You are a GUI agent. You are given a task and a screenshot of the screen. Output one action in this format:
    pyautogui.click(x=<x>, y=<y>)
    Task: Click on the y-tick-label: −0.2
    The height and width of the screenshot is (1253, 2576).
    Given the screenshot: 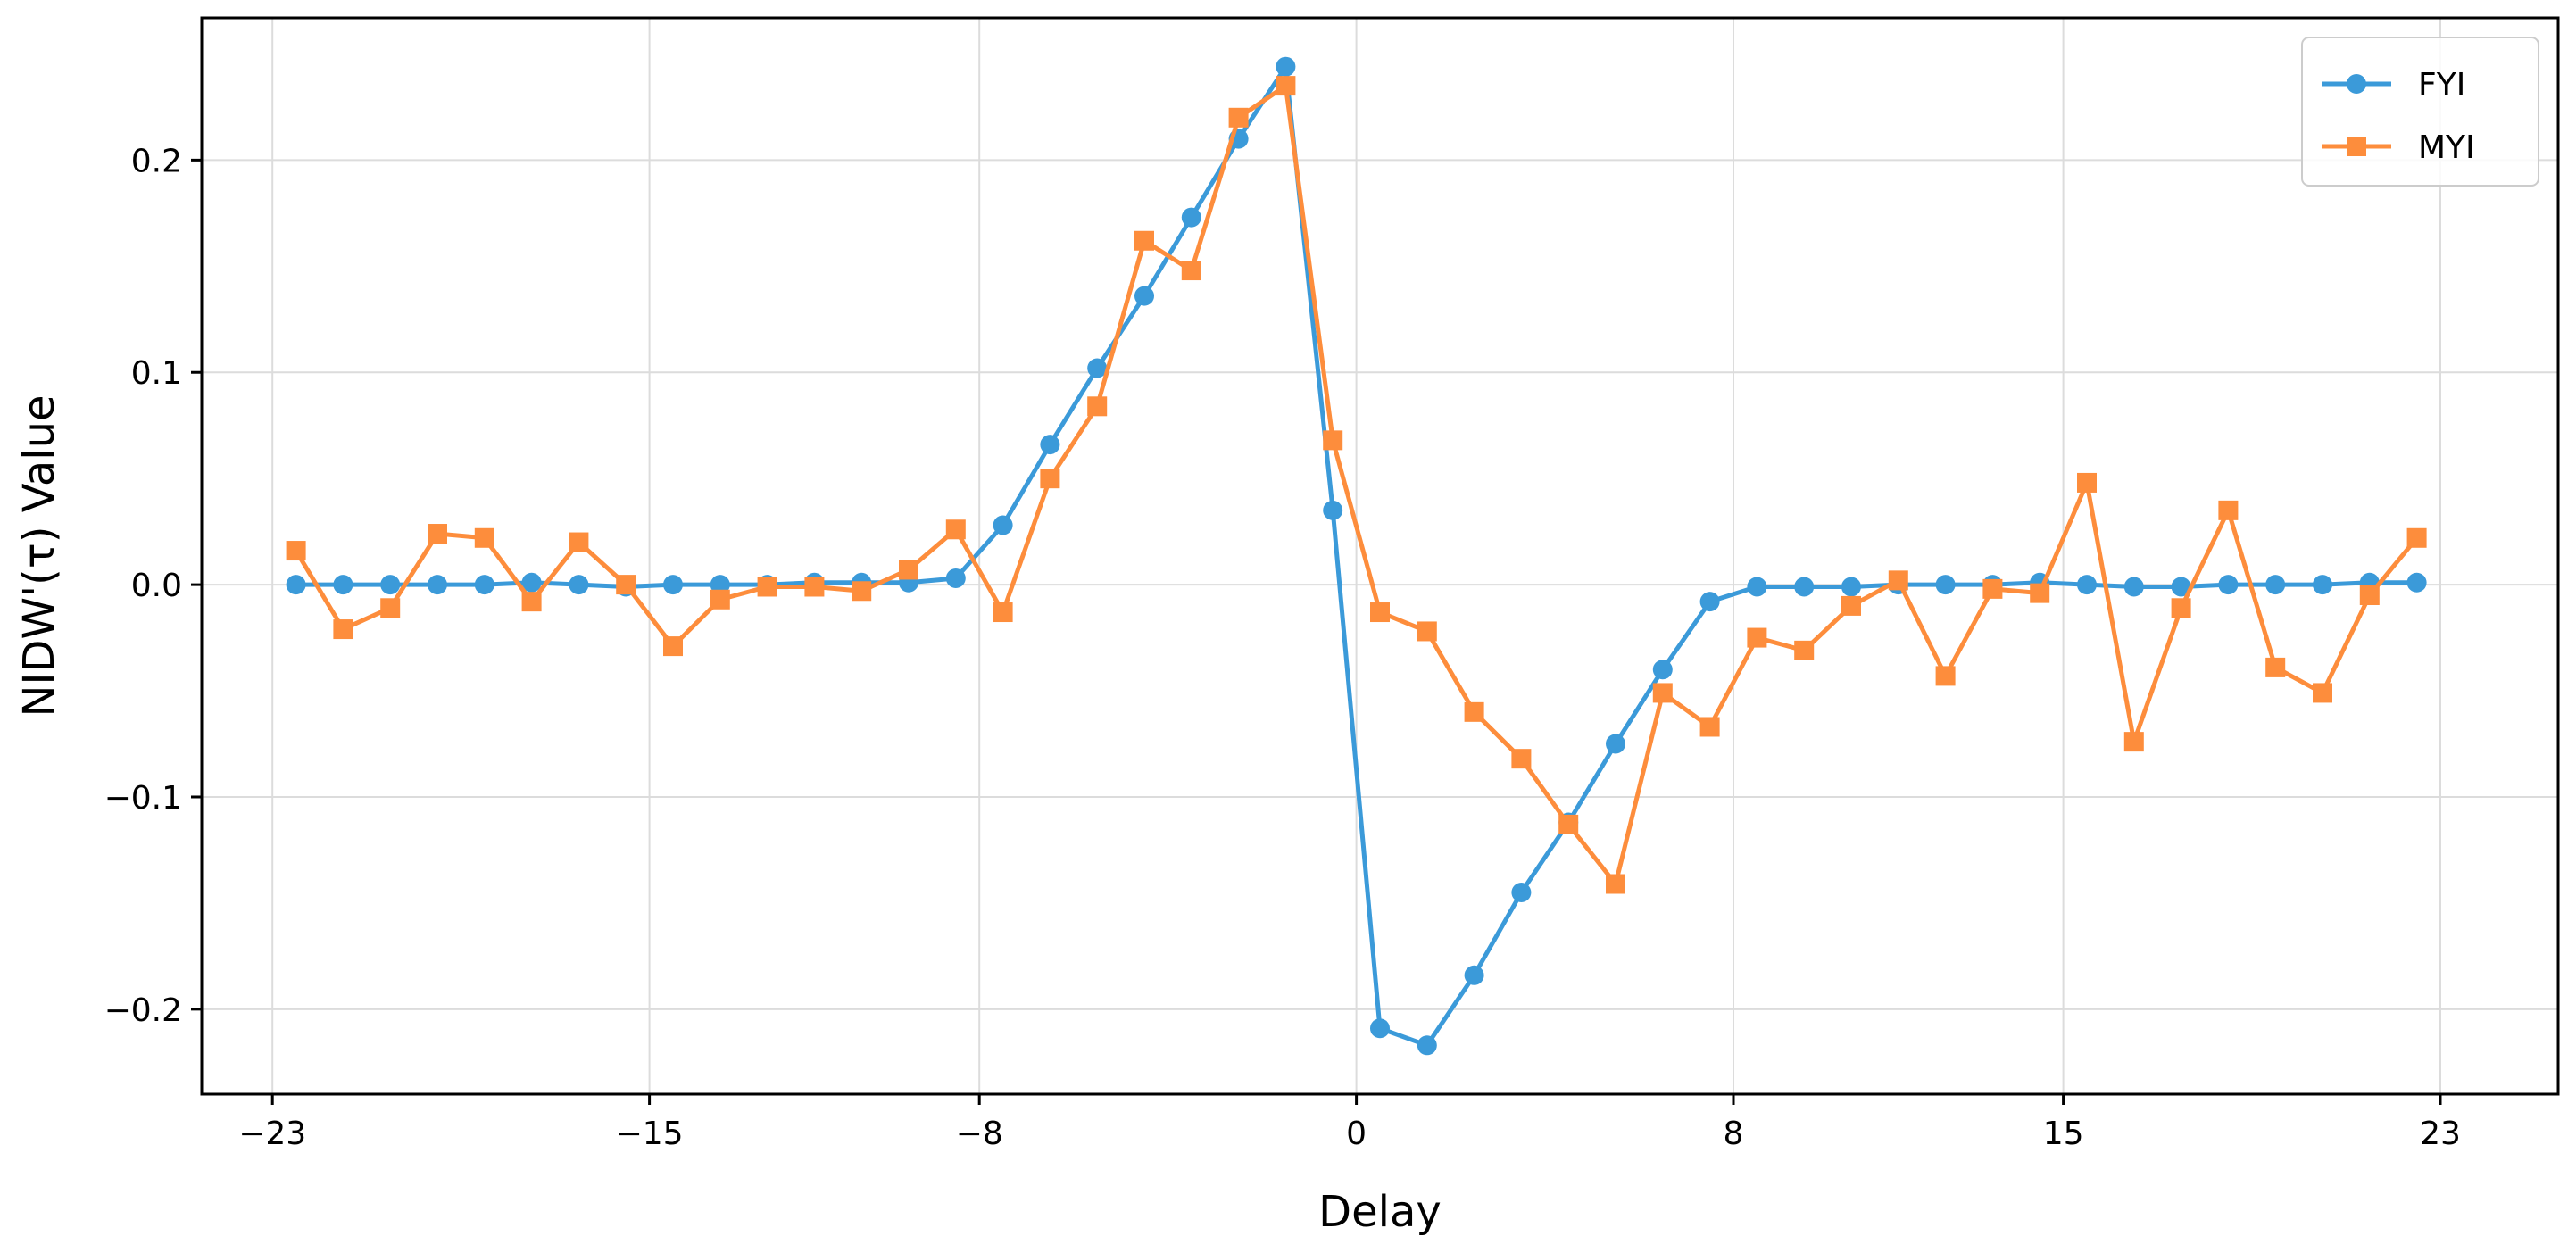 What is the action you would take?
    pyautogui.click(x=143, y=1010)
    